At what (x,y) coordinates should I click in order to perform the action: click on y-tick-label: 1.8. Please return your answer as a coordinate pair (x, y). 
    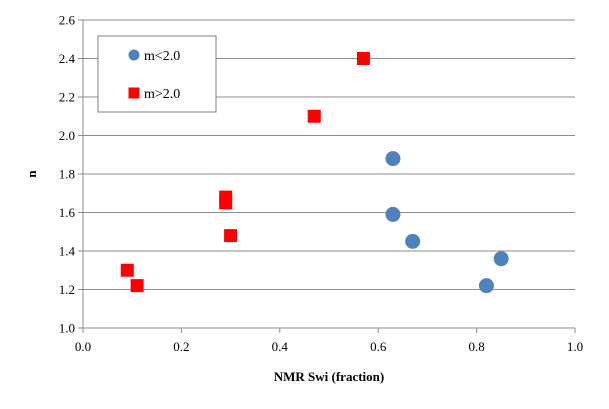
    Looking at the image, I should click on (67, 174).